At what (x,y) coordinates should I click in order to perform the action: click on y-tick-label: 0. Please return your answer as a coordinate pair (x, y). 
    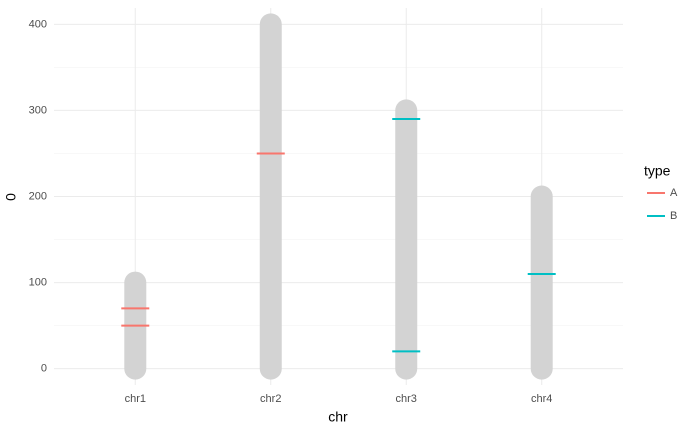
    Looking at the image, I should click on (44, 369).